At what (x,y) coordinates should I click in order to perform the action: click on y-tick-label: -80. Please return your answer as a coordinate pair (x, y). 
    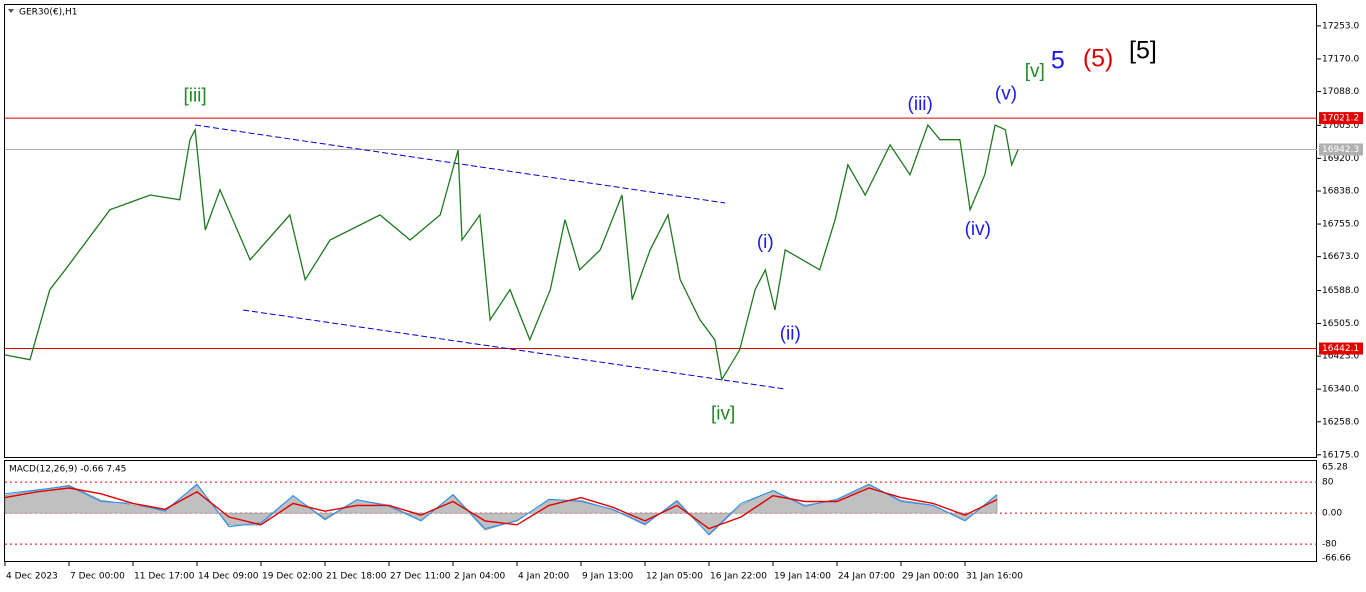
    Looking at the image, I should click on (1329, 545).